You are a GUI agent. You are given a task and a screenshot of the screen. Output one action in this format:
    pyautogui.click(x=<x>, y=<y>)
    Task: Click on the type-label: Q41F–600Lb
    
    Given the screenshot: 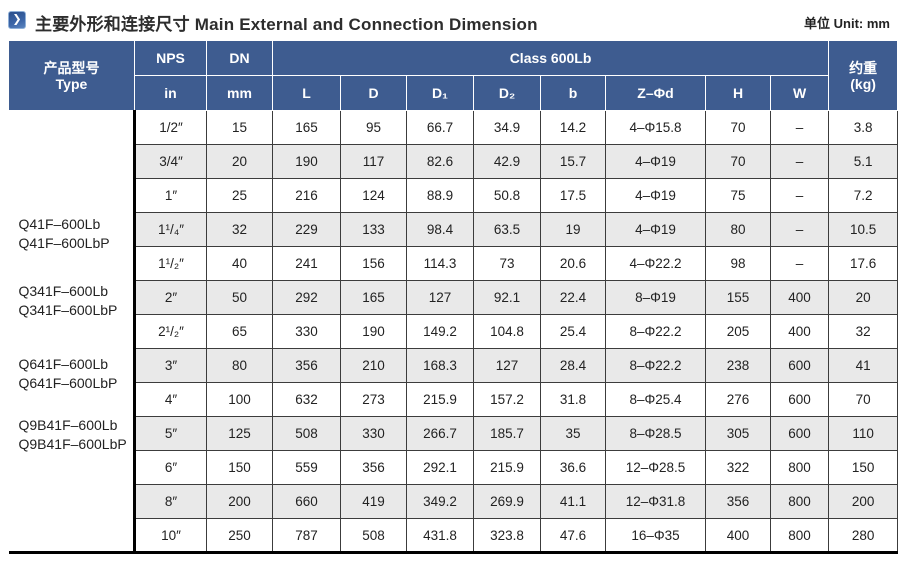 What is the action you would take?
    pyautogui.click(x=59, y=224)
    